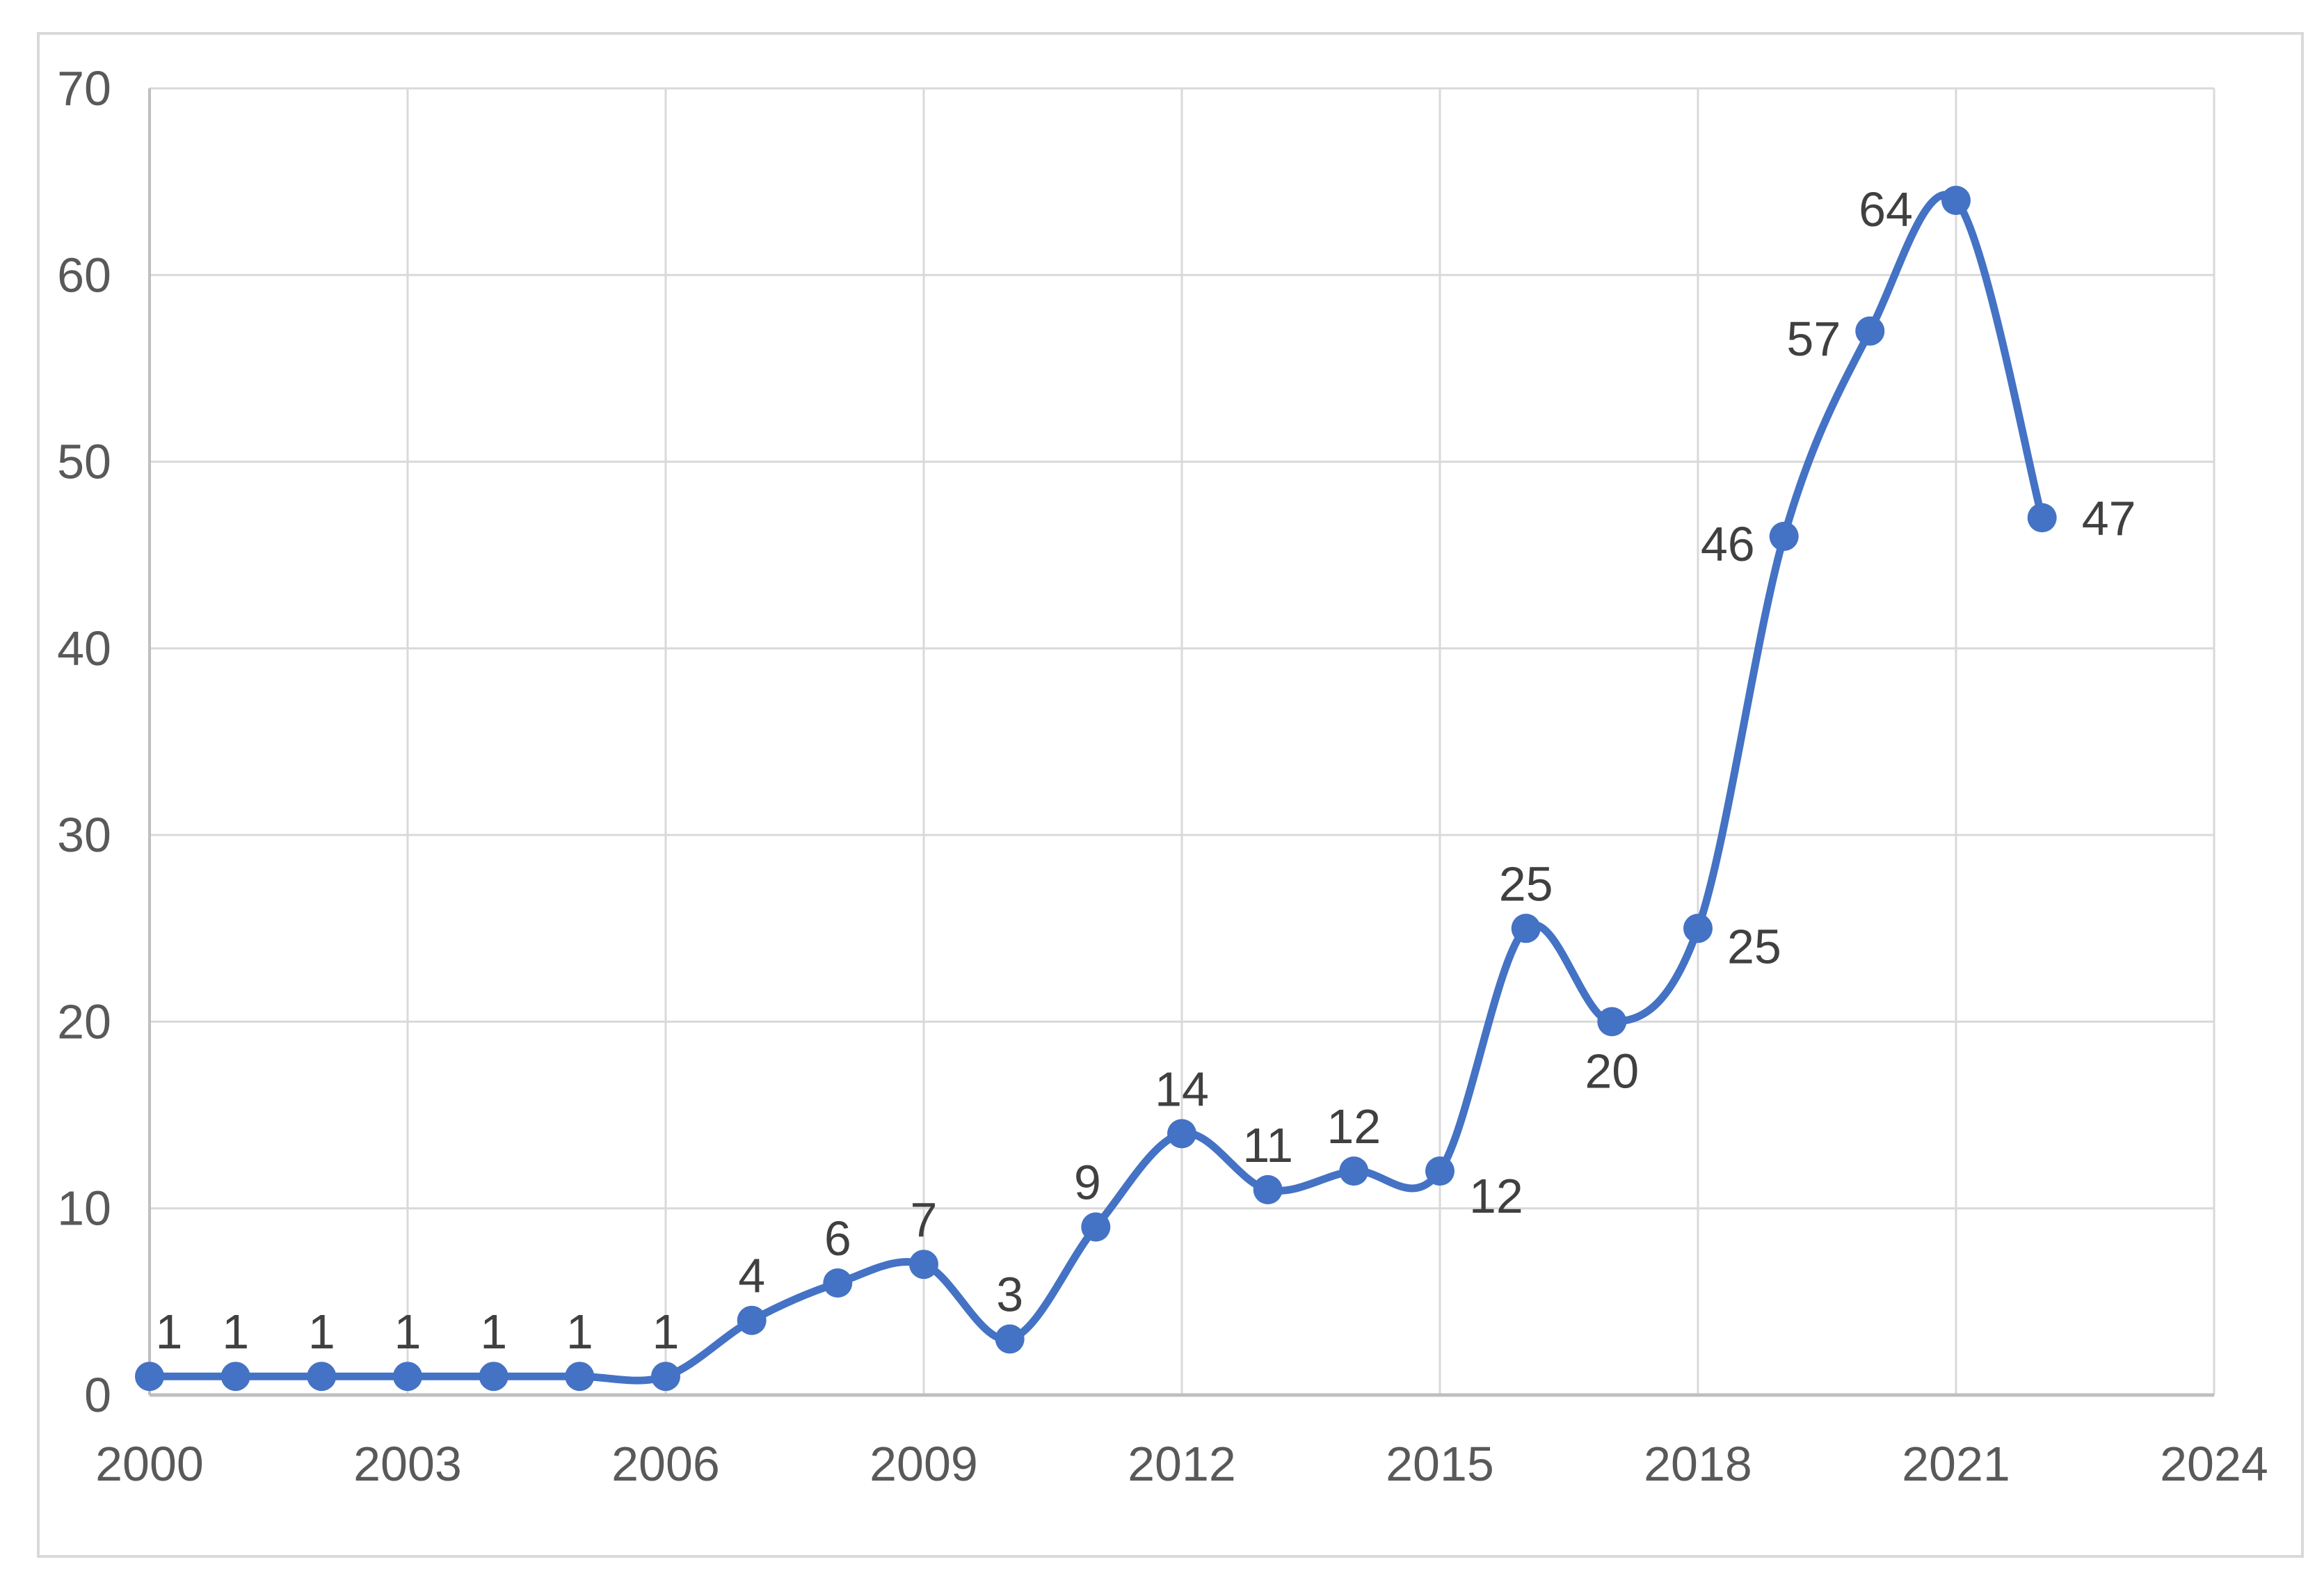 Image resolution: width=2324 pixels, height=1578 pixels. I want to click on y-tick-label: 0, so click(97, 1395).